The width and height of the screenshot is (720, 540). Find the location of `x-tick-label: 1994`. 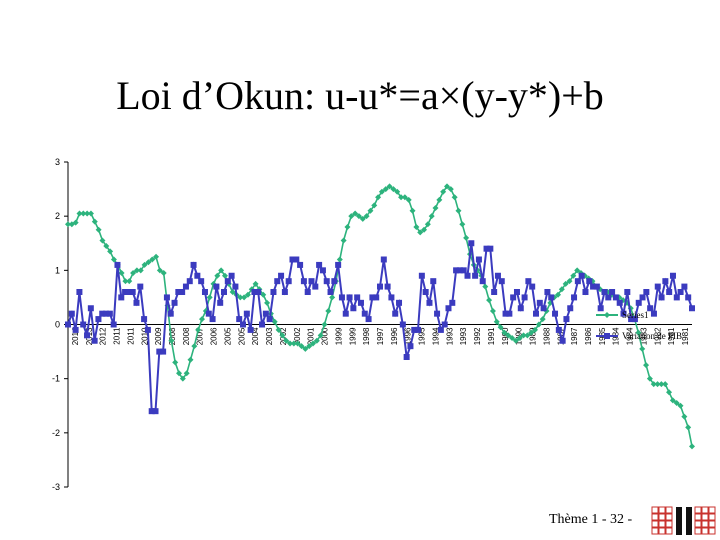

x-tick-label: 1994 is located at coordinates (435, 336).